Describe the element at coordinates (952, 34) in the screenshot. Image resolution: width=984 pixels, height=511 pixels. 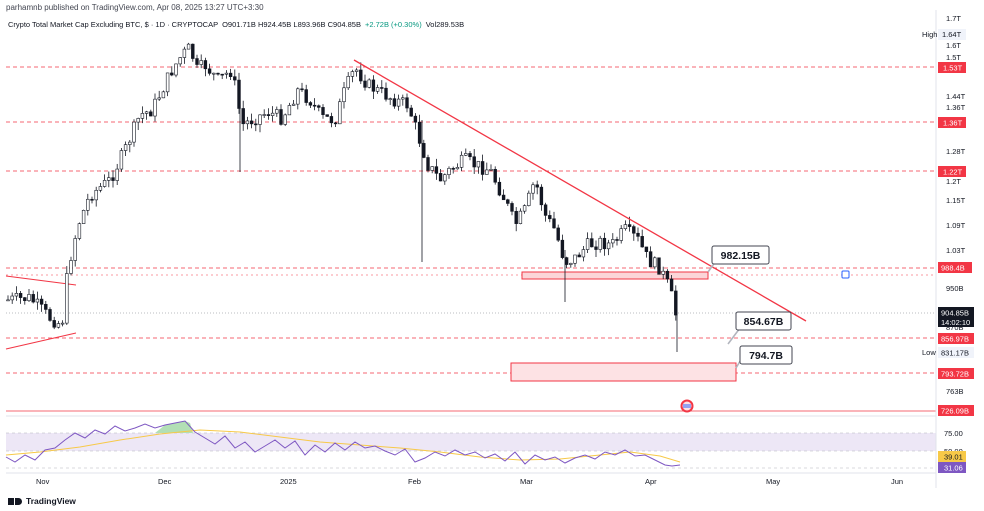
I see `high-value: 1.64T` at that location.